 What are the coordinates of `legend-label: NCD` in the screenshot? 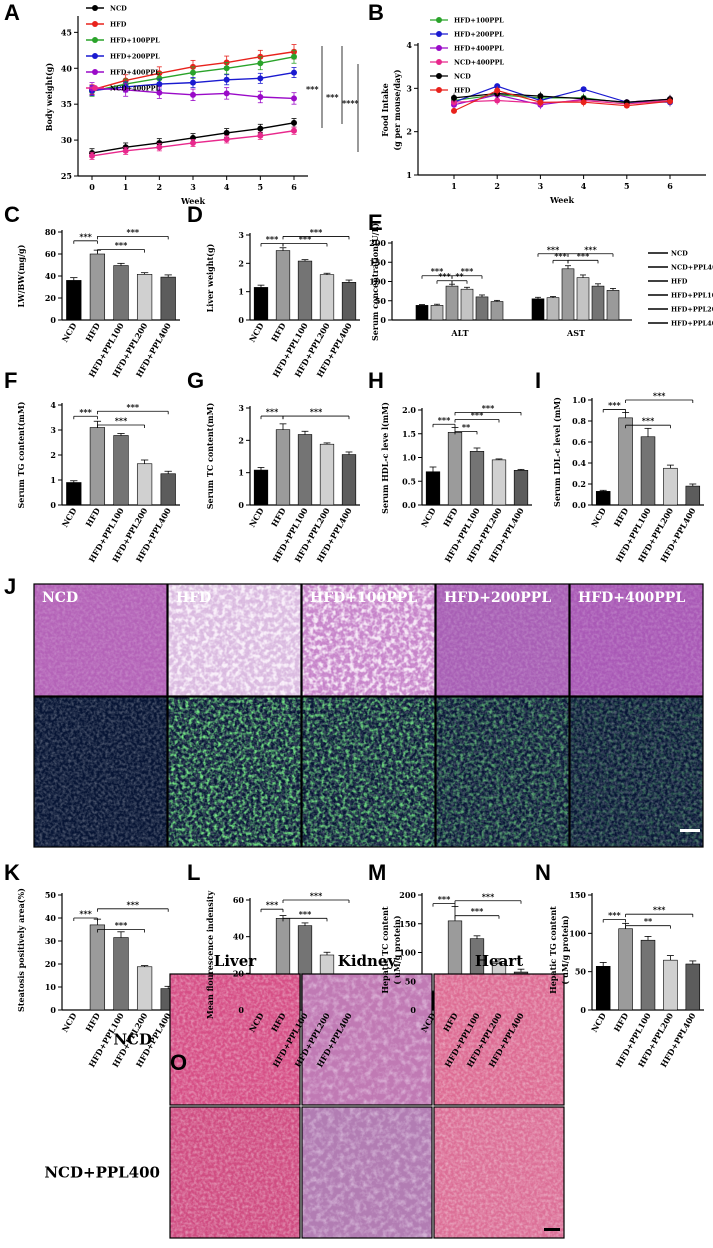 It's located at (679, 254).